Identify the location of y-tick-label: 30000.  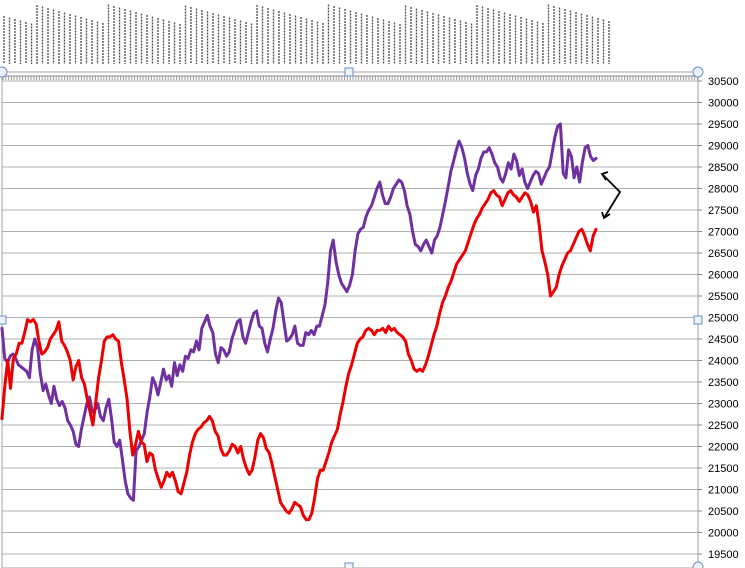
(723, 104).